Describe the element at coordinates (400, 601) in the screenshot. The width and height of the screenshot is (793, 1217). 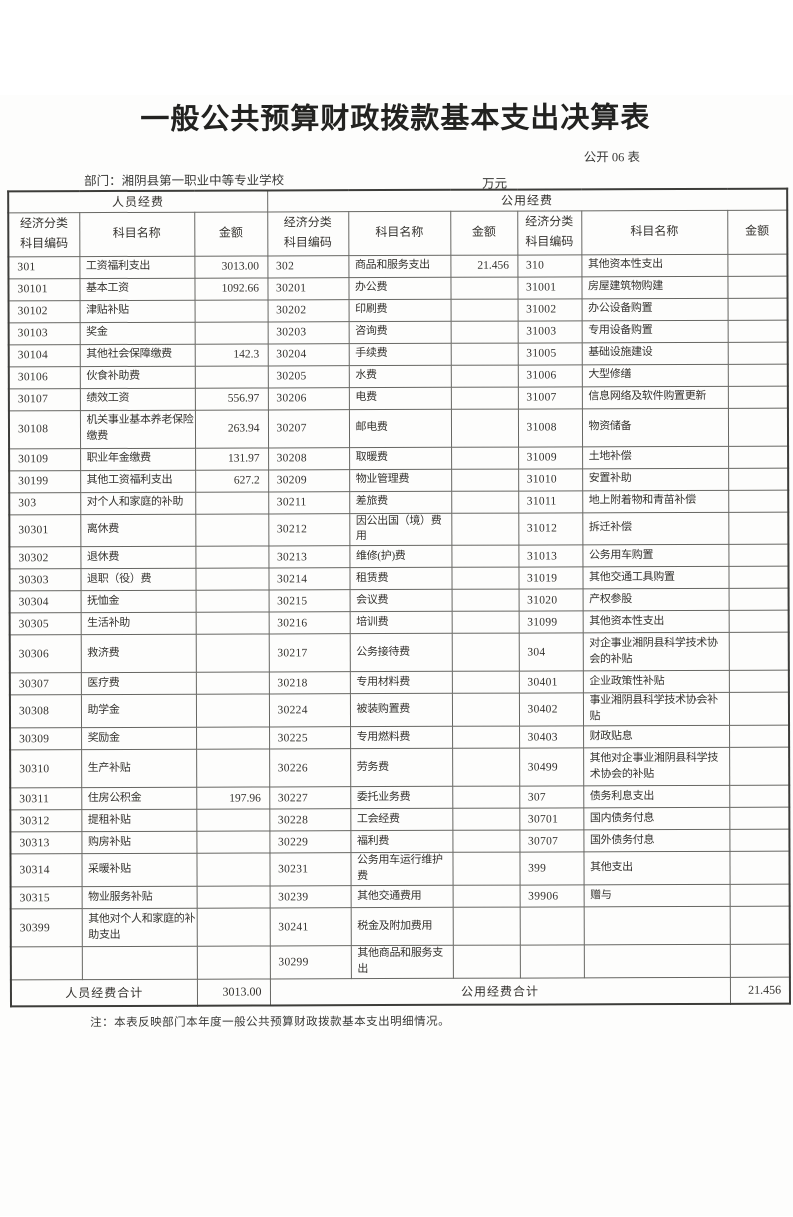
I see `name-cell: 会议费` at that location.